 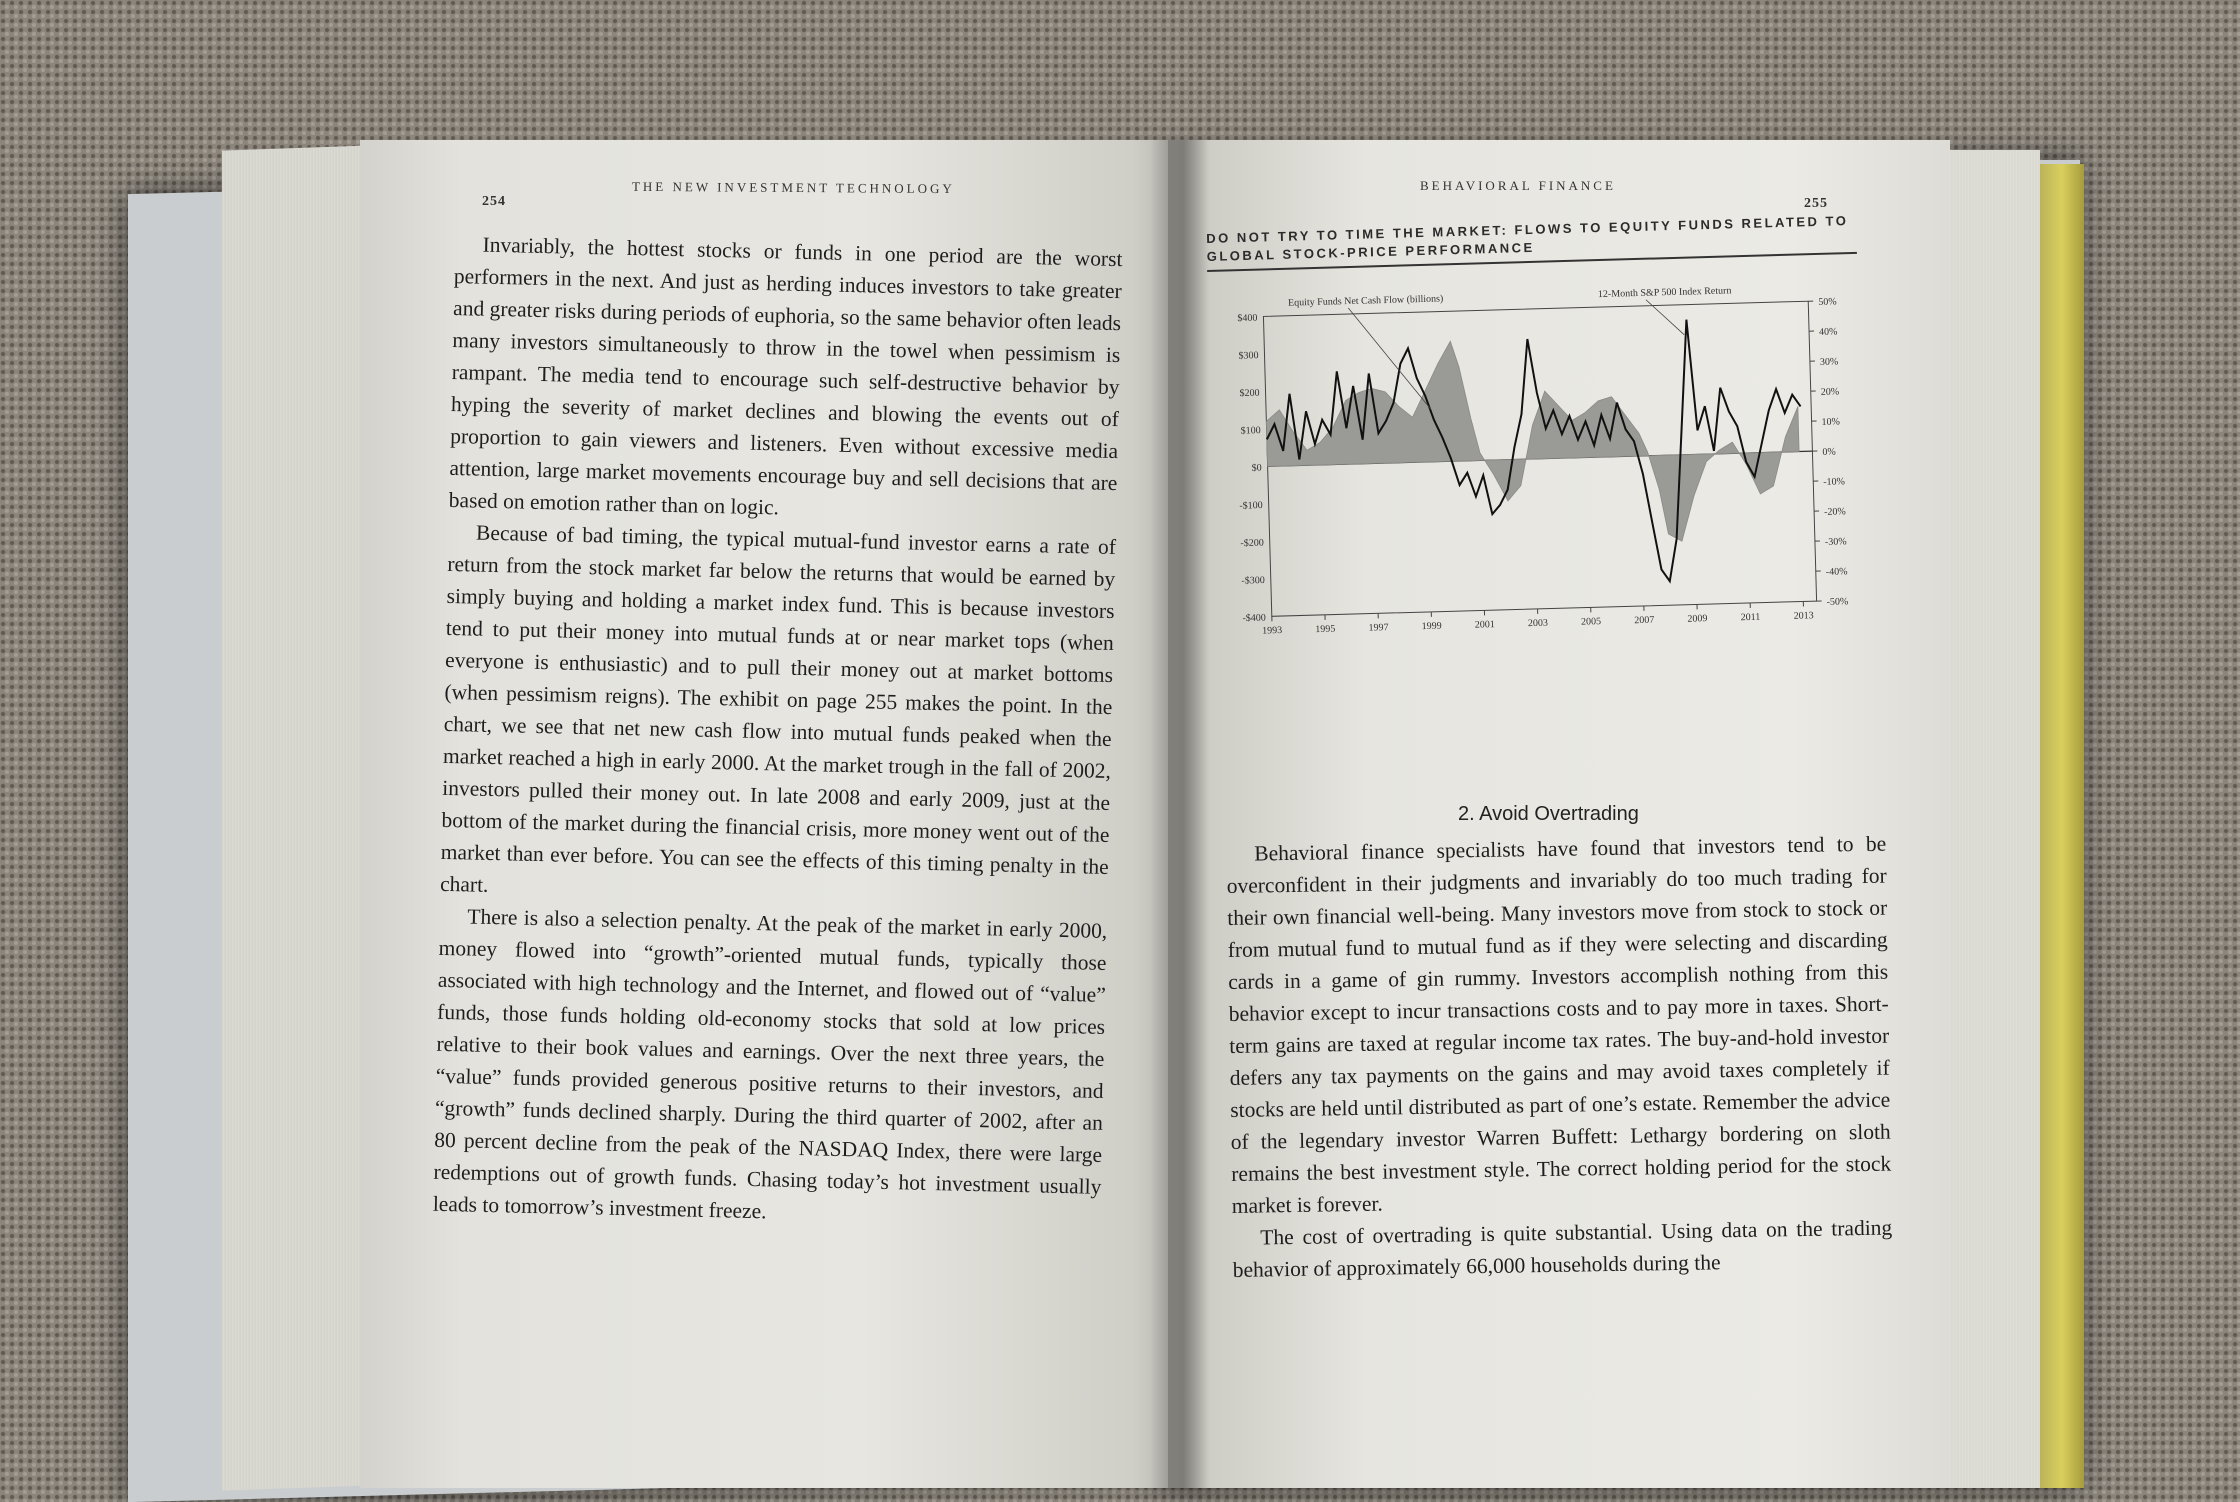 What do you see at coordinates (1830, 422) in the screenshot?
I see `y-right-tick-label: 10%` at bounding box center [1830, 422].